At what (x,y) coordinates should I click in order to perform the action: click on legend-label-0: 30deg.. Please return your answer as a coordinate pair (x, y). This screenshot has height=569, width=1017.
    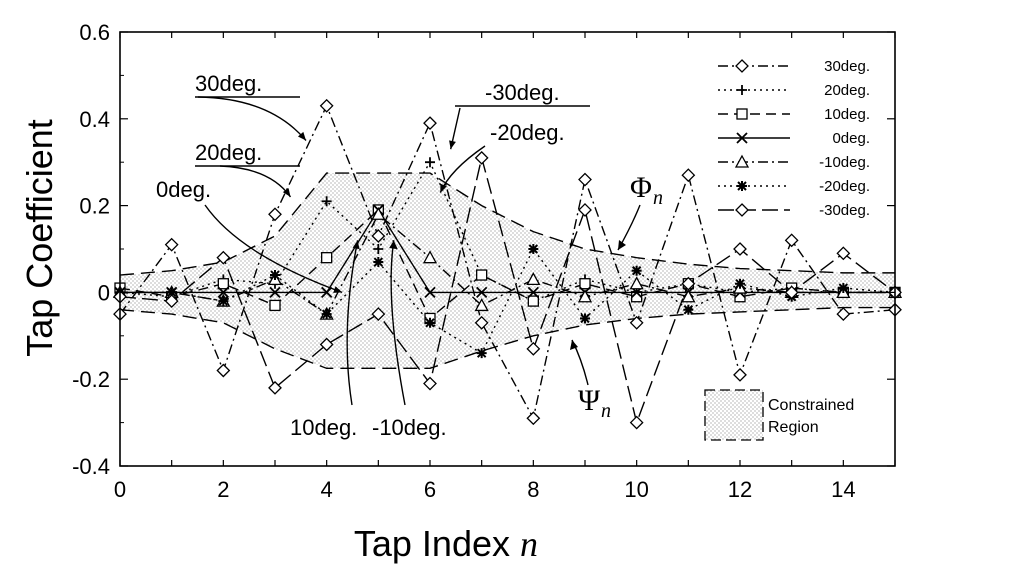
    Looking at the image, I should click on (847, 66).